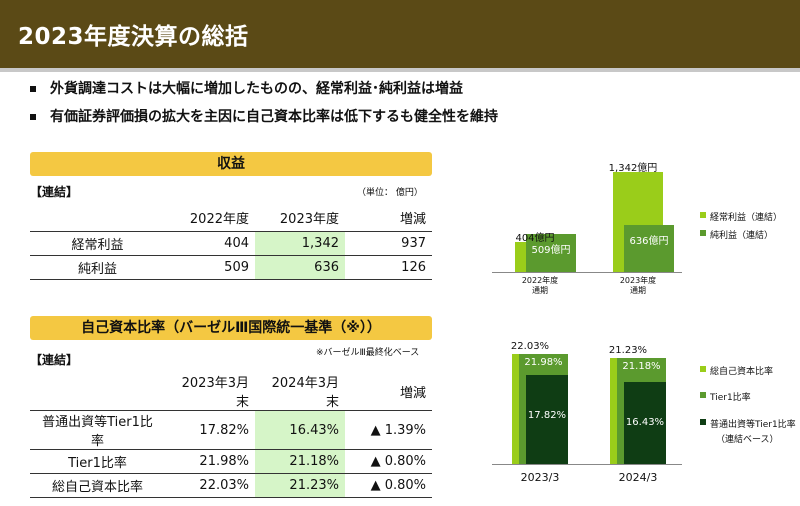  Describe the element at coordinates (747, 440) in the screenshot. I see `legend-note: （連結ベース）` at that location.